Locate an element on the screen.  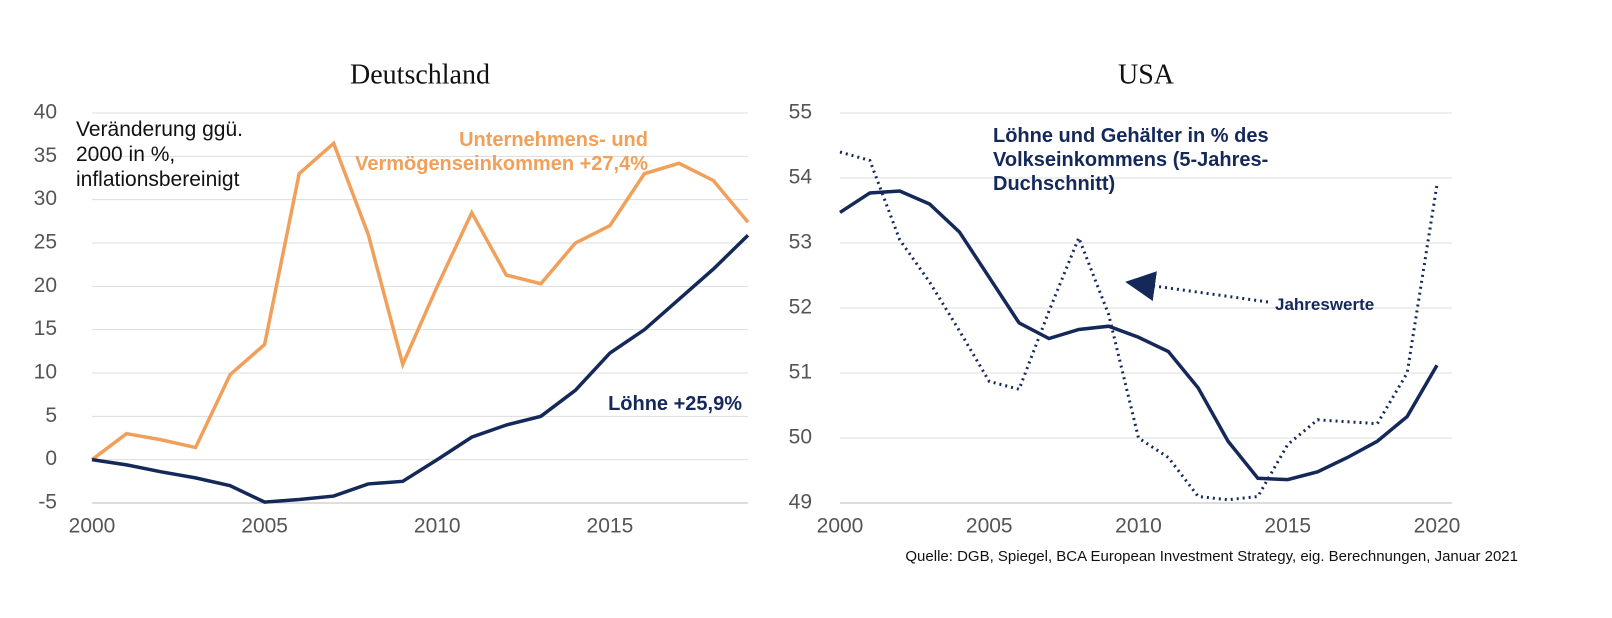
y-tick-label: 54 is located at coordinates (801, 177).